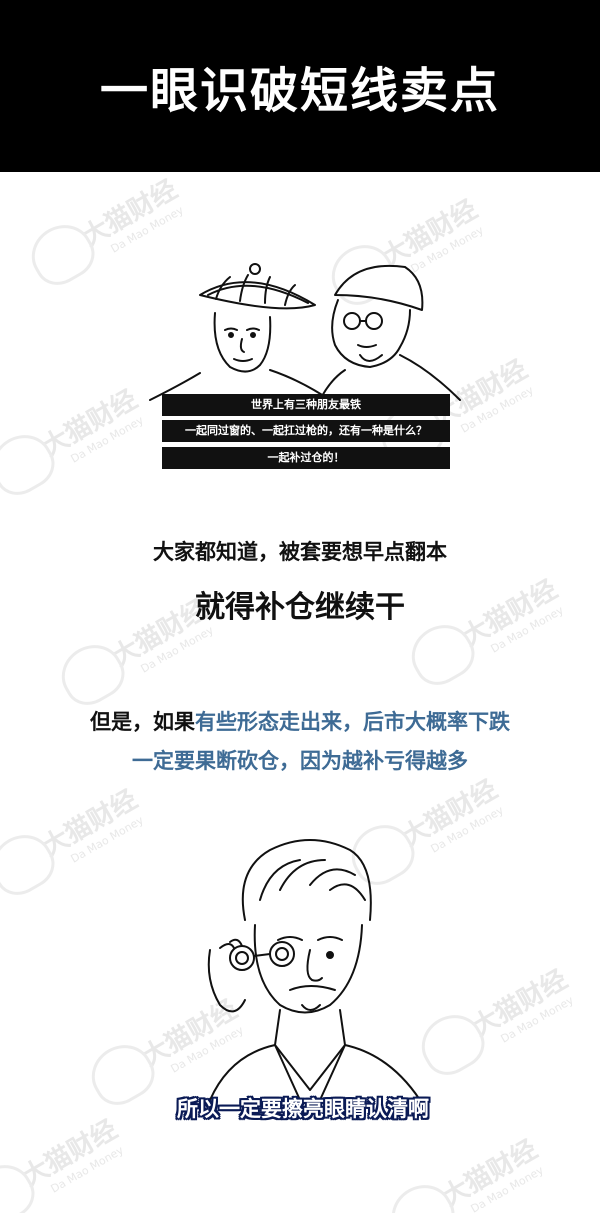  Describe the element at coordinates (306, 431) in the screenshot. I see `subtitle-line: 一起同过窗的、一起扛过枪的，还有一种是什么？` at that location.